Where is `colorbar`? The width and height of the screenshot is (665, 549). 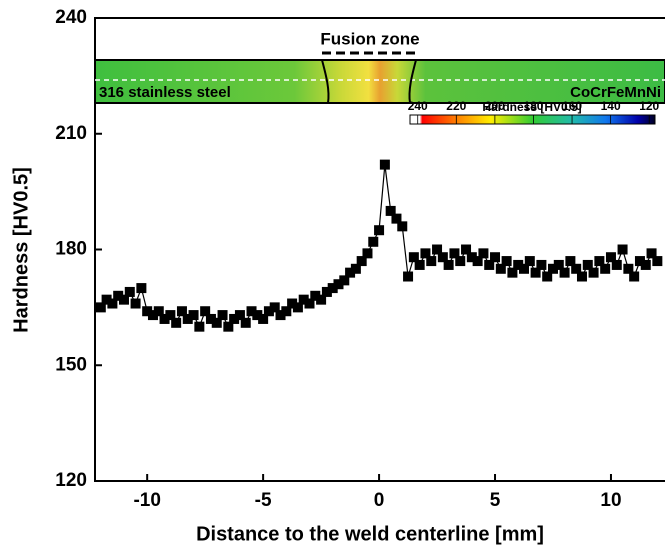 colorbar is located at coordinates (532, 119).